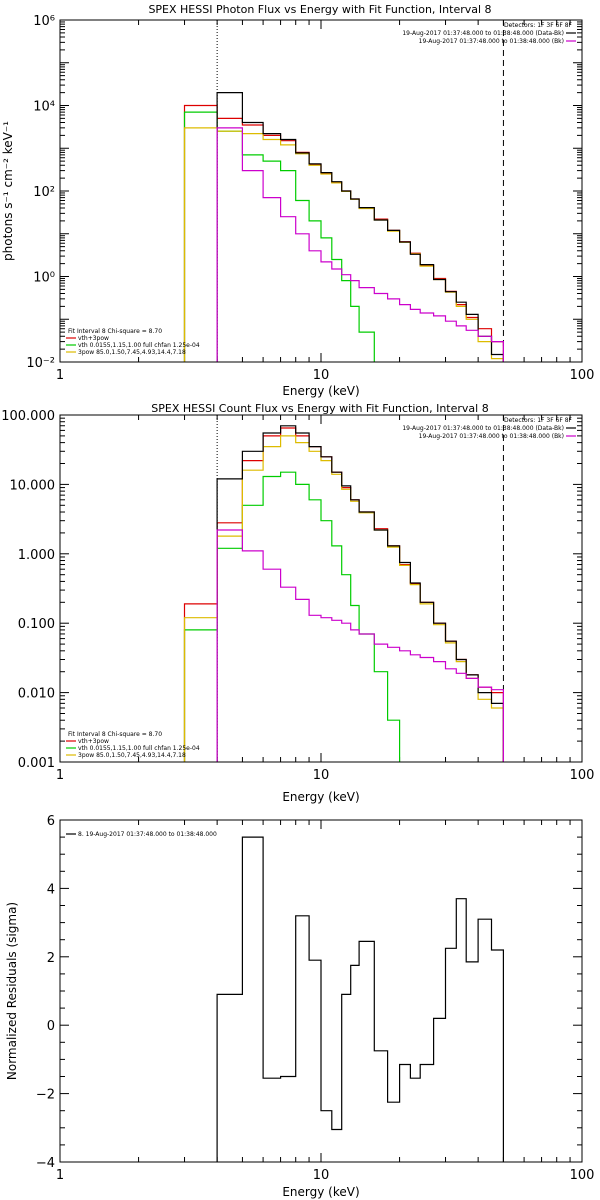  I want to click on count-flux-series-vth, so click(343, 616).